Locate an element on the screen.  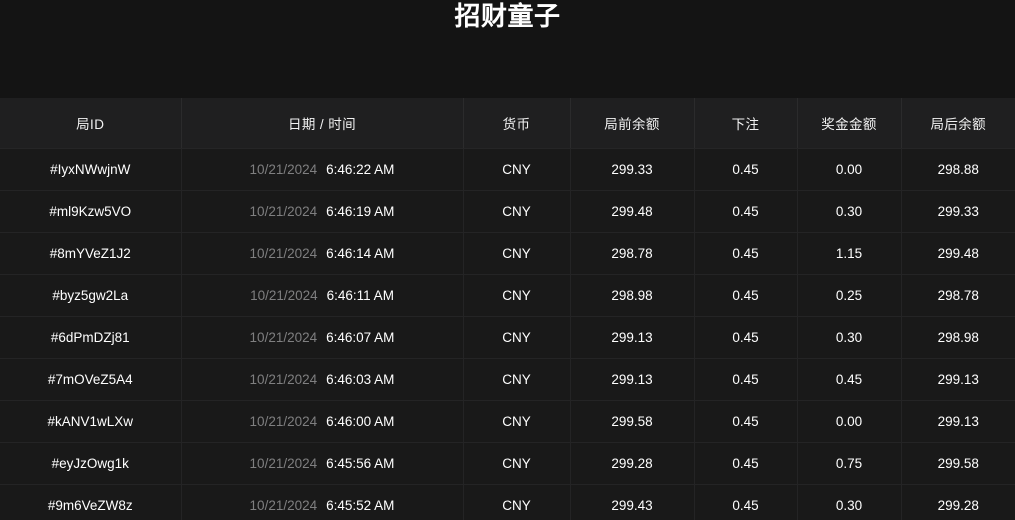
table-header-row: 局ID 日期 / 时间 货币 局前余额 下注 奖金金额 局后余额 is located at coordinates (507, 123).